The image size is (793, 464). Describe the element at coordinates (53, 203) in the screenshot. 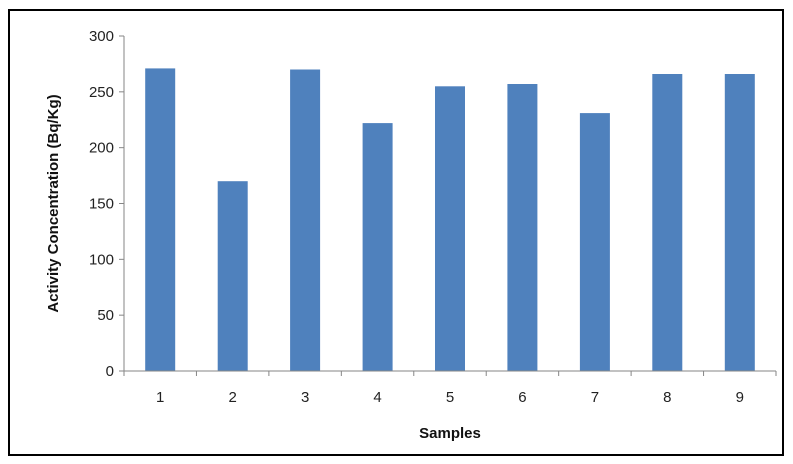

I see `y-axis-title: Activity Concentration (Bq/Kg)` at that location.